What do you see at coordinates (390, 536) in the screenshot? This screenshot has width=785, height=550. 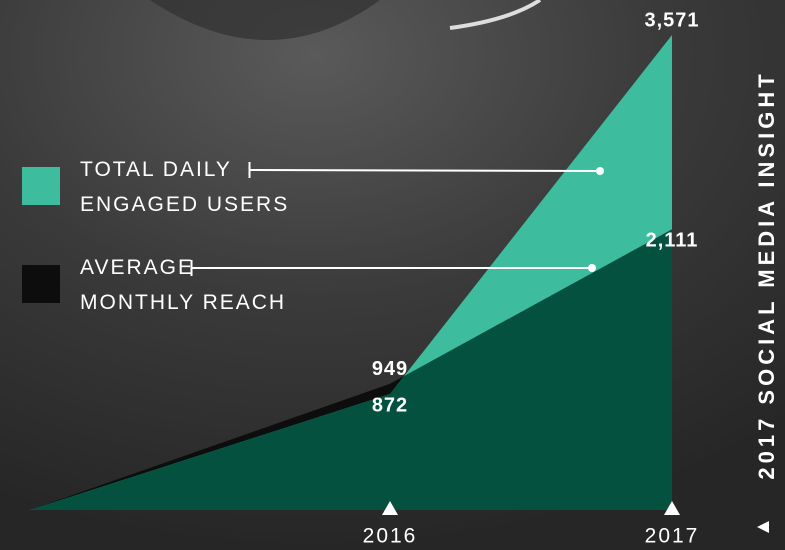 I see `x-tick-label: 2016` at bounding box center [390, 536].